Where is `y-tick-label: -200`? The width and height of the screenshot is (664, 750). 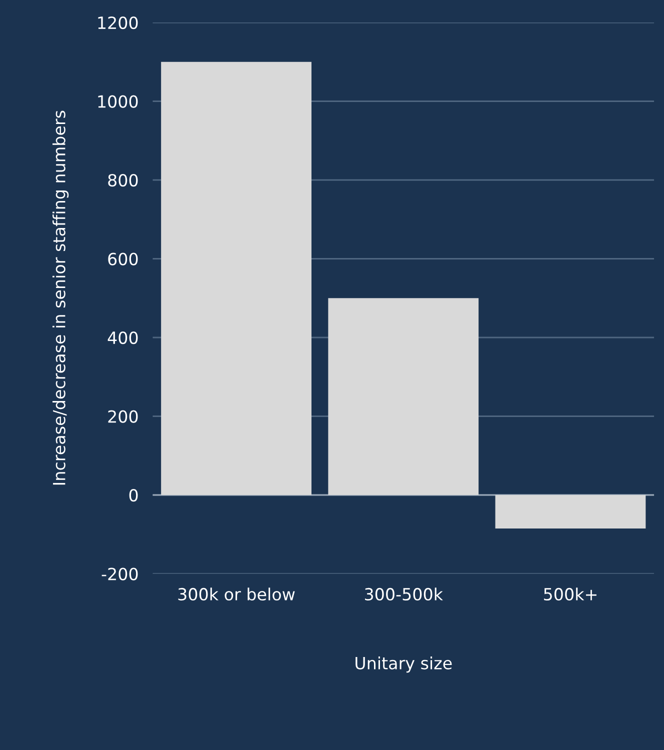 y-tick-label: -200 is located at coordinates (120, 574).